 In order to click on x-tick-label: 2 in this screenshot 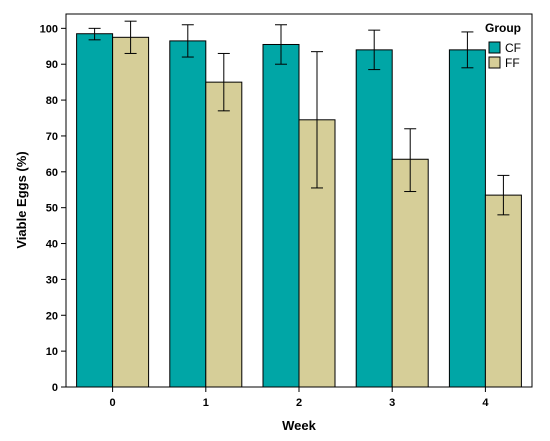, I will do `click(299, 403)`.